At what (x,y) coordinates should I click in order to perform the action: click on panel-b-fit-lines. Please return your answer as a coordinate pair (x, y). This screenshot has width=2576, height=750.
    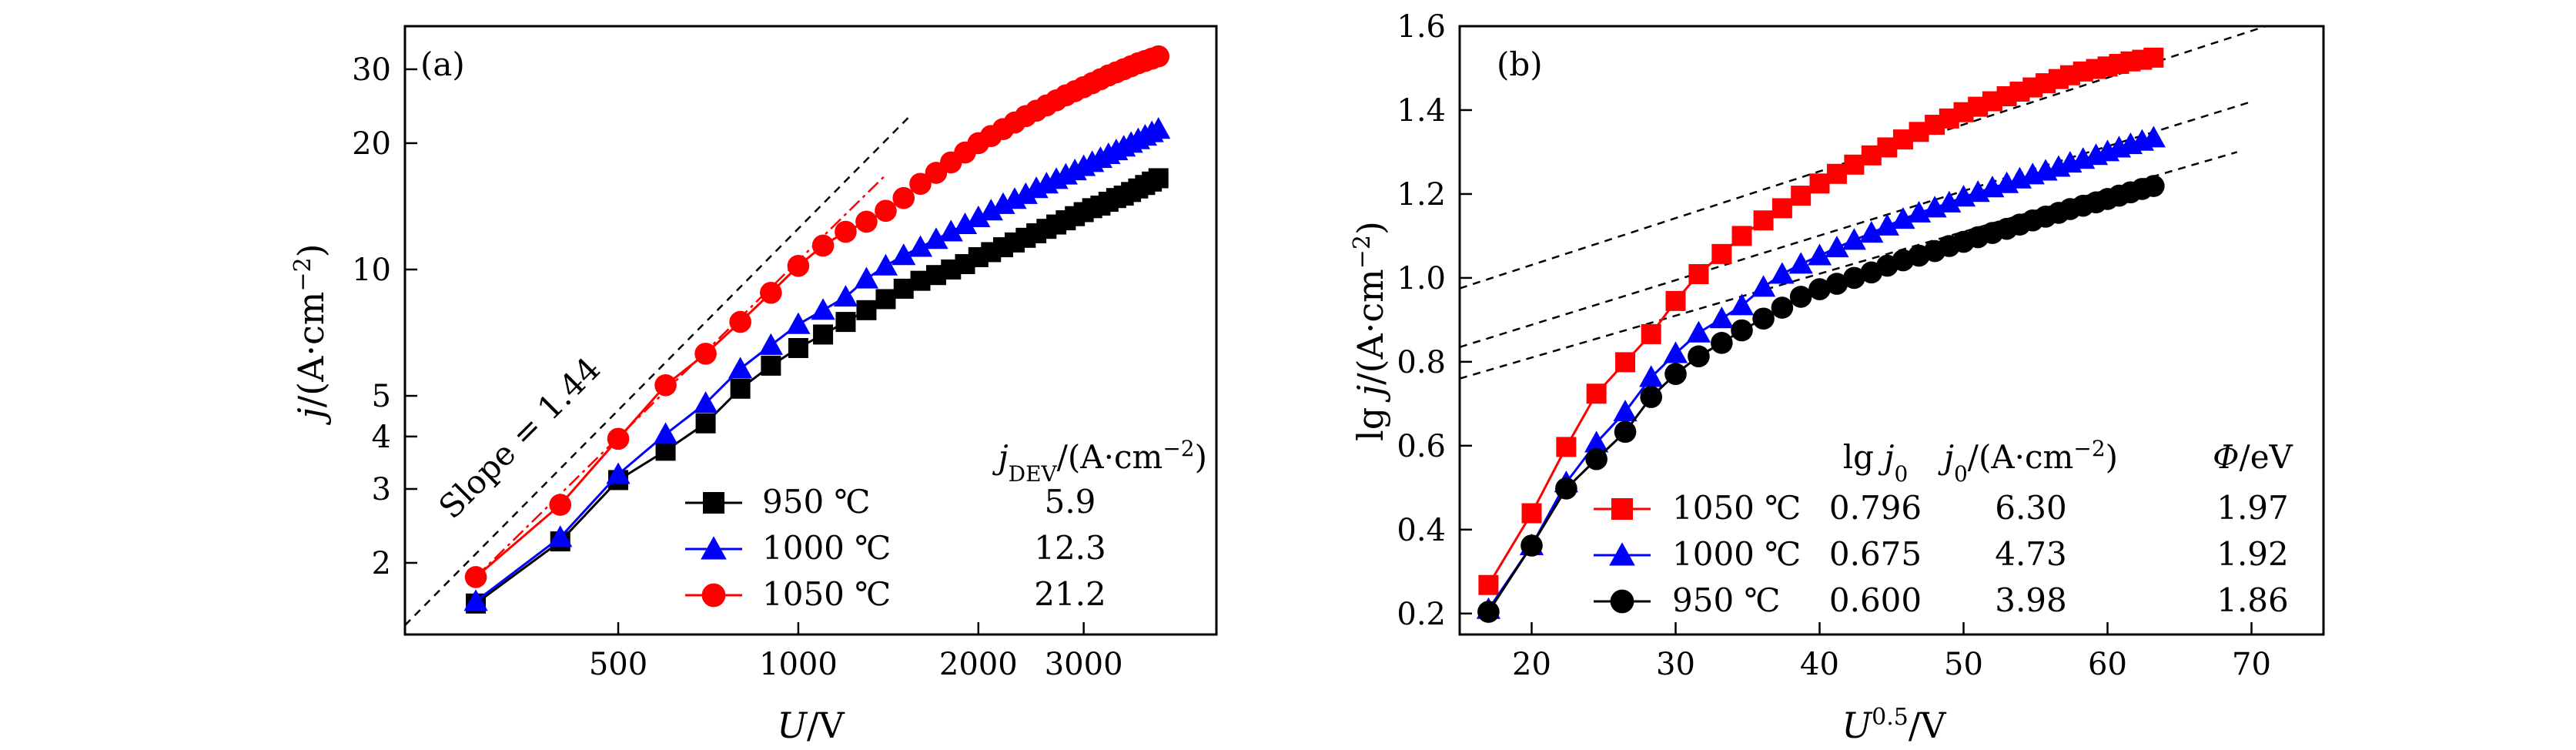
    Looking at the image, I should click on (1863, 203).